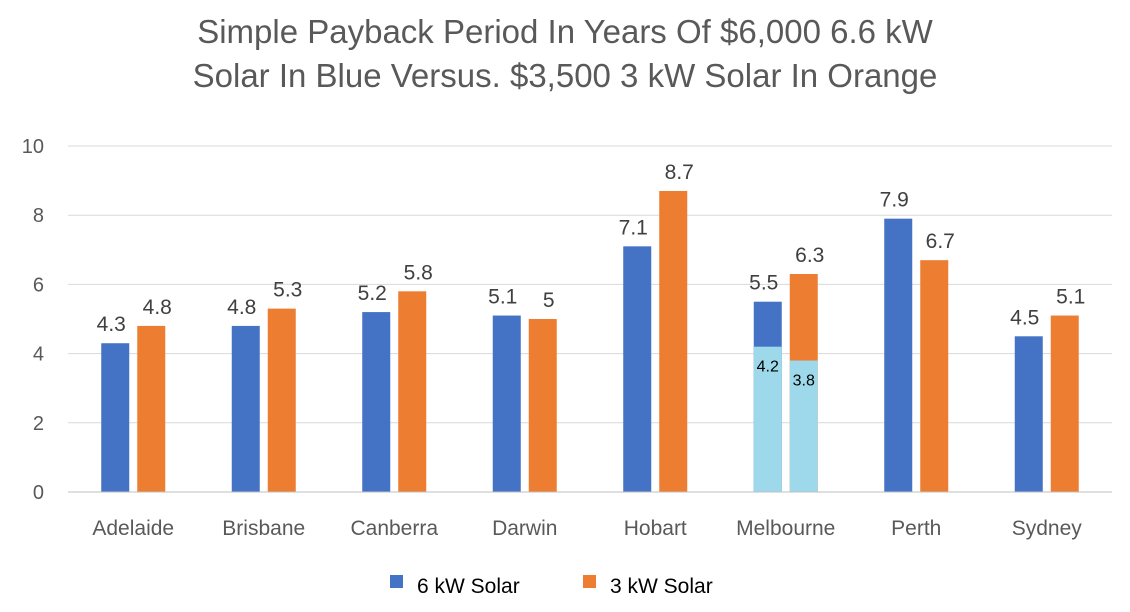 The image size is (1130, 612). Describe the element at coordinates (763, 283) in the screenshot. I see `data-label-melbourne-series-1: 5.5` at that location.